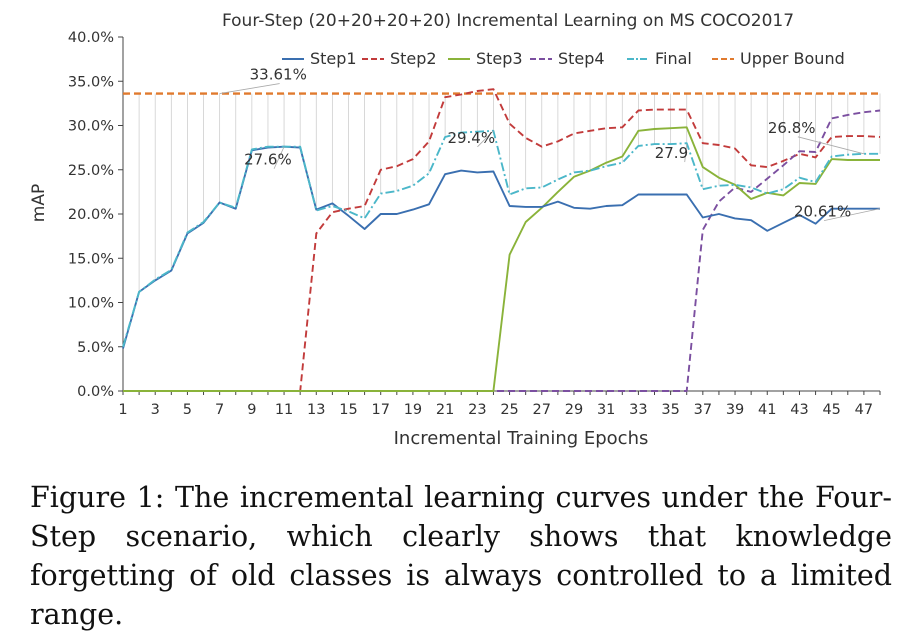 This screenshot has width=918, height=634. Describe the element at coordinates (39, 203) in the screenshot. I see `y-axis-label: mAP` at that location.